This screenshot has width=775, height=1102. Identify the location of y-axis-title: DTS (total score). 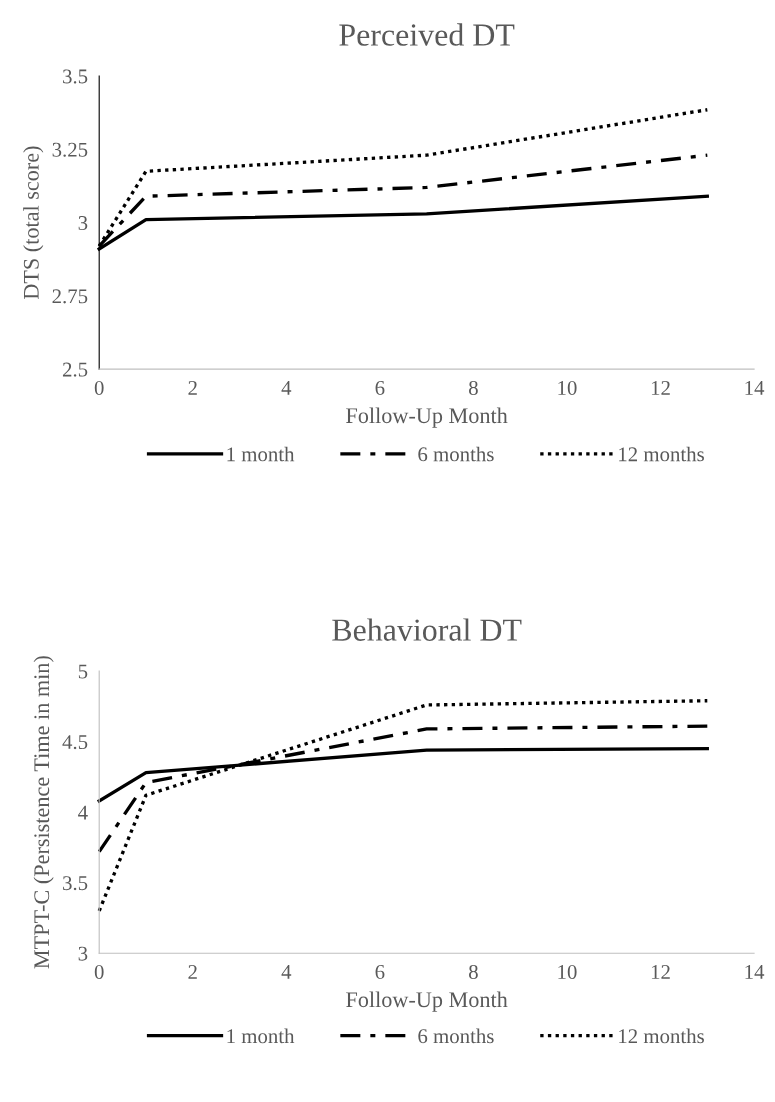
(33, 223).